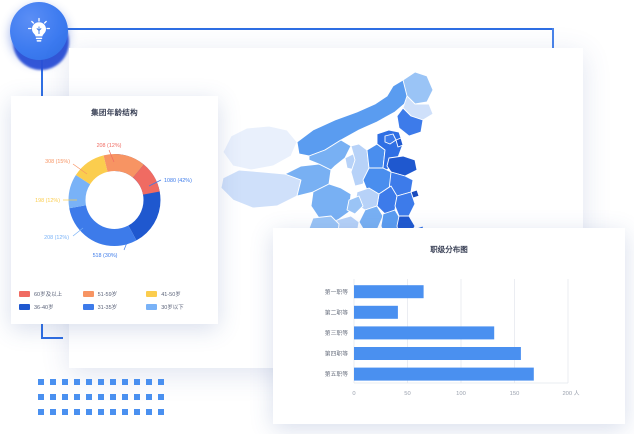 Image resolution: width=634 pixels, height=434 pixels. What do you see at coordinates (47, 201) in the screenshot?
I see `donut-label-41-50: 198 (12%)` at bounding box center [47, 201].